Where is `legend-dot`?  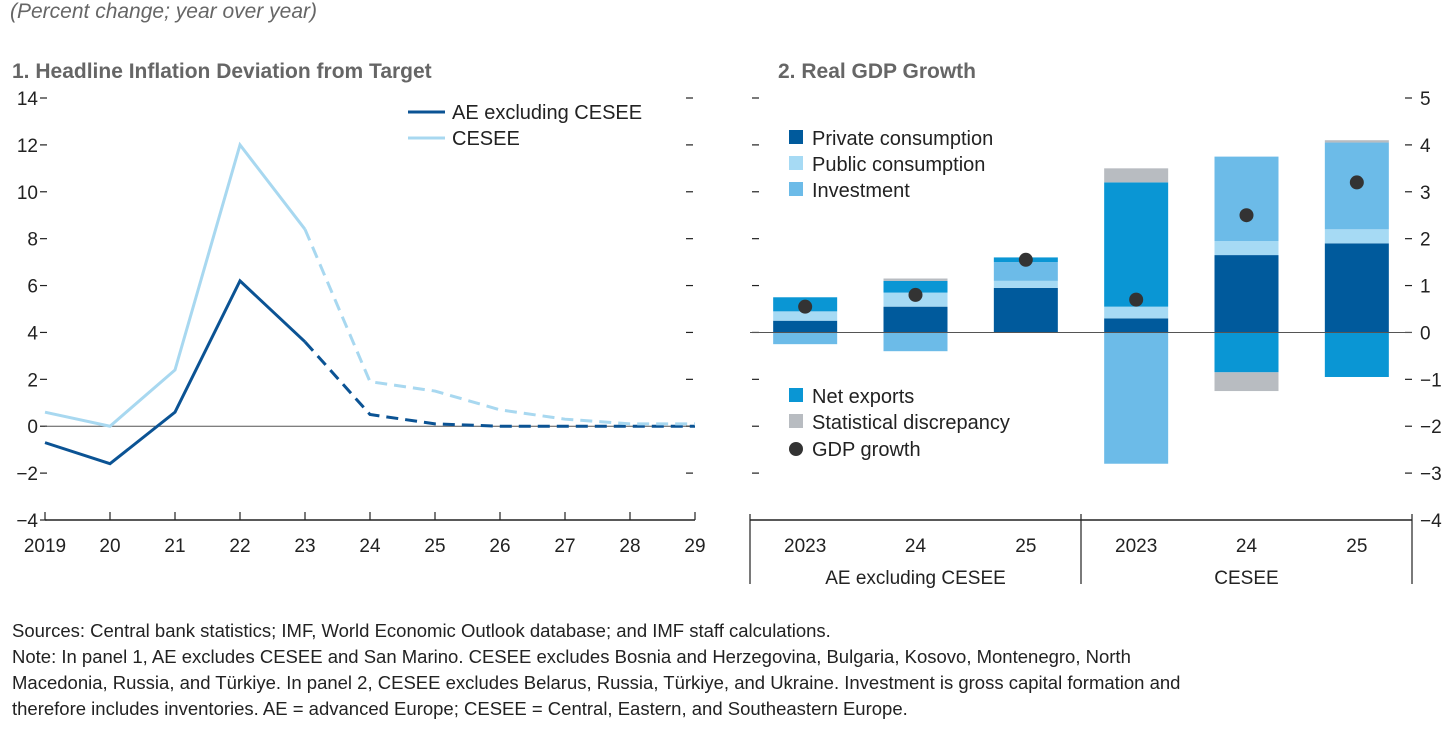 legend-dot is located at coordinates (796, 449).